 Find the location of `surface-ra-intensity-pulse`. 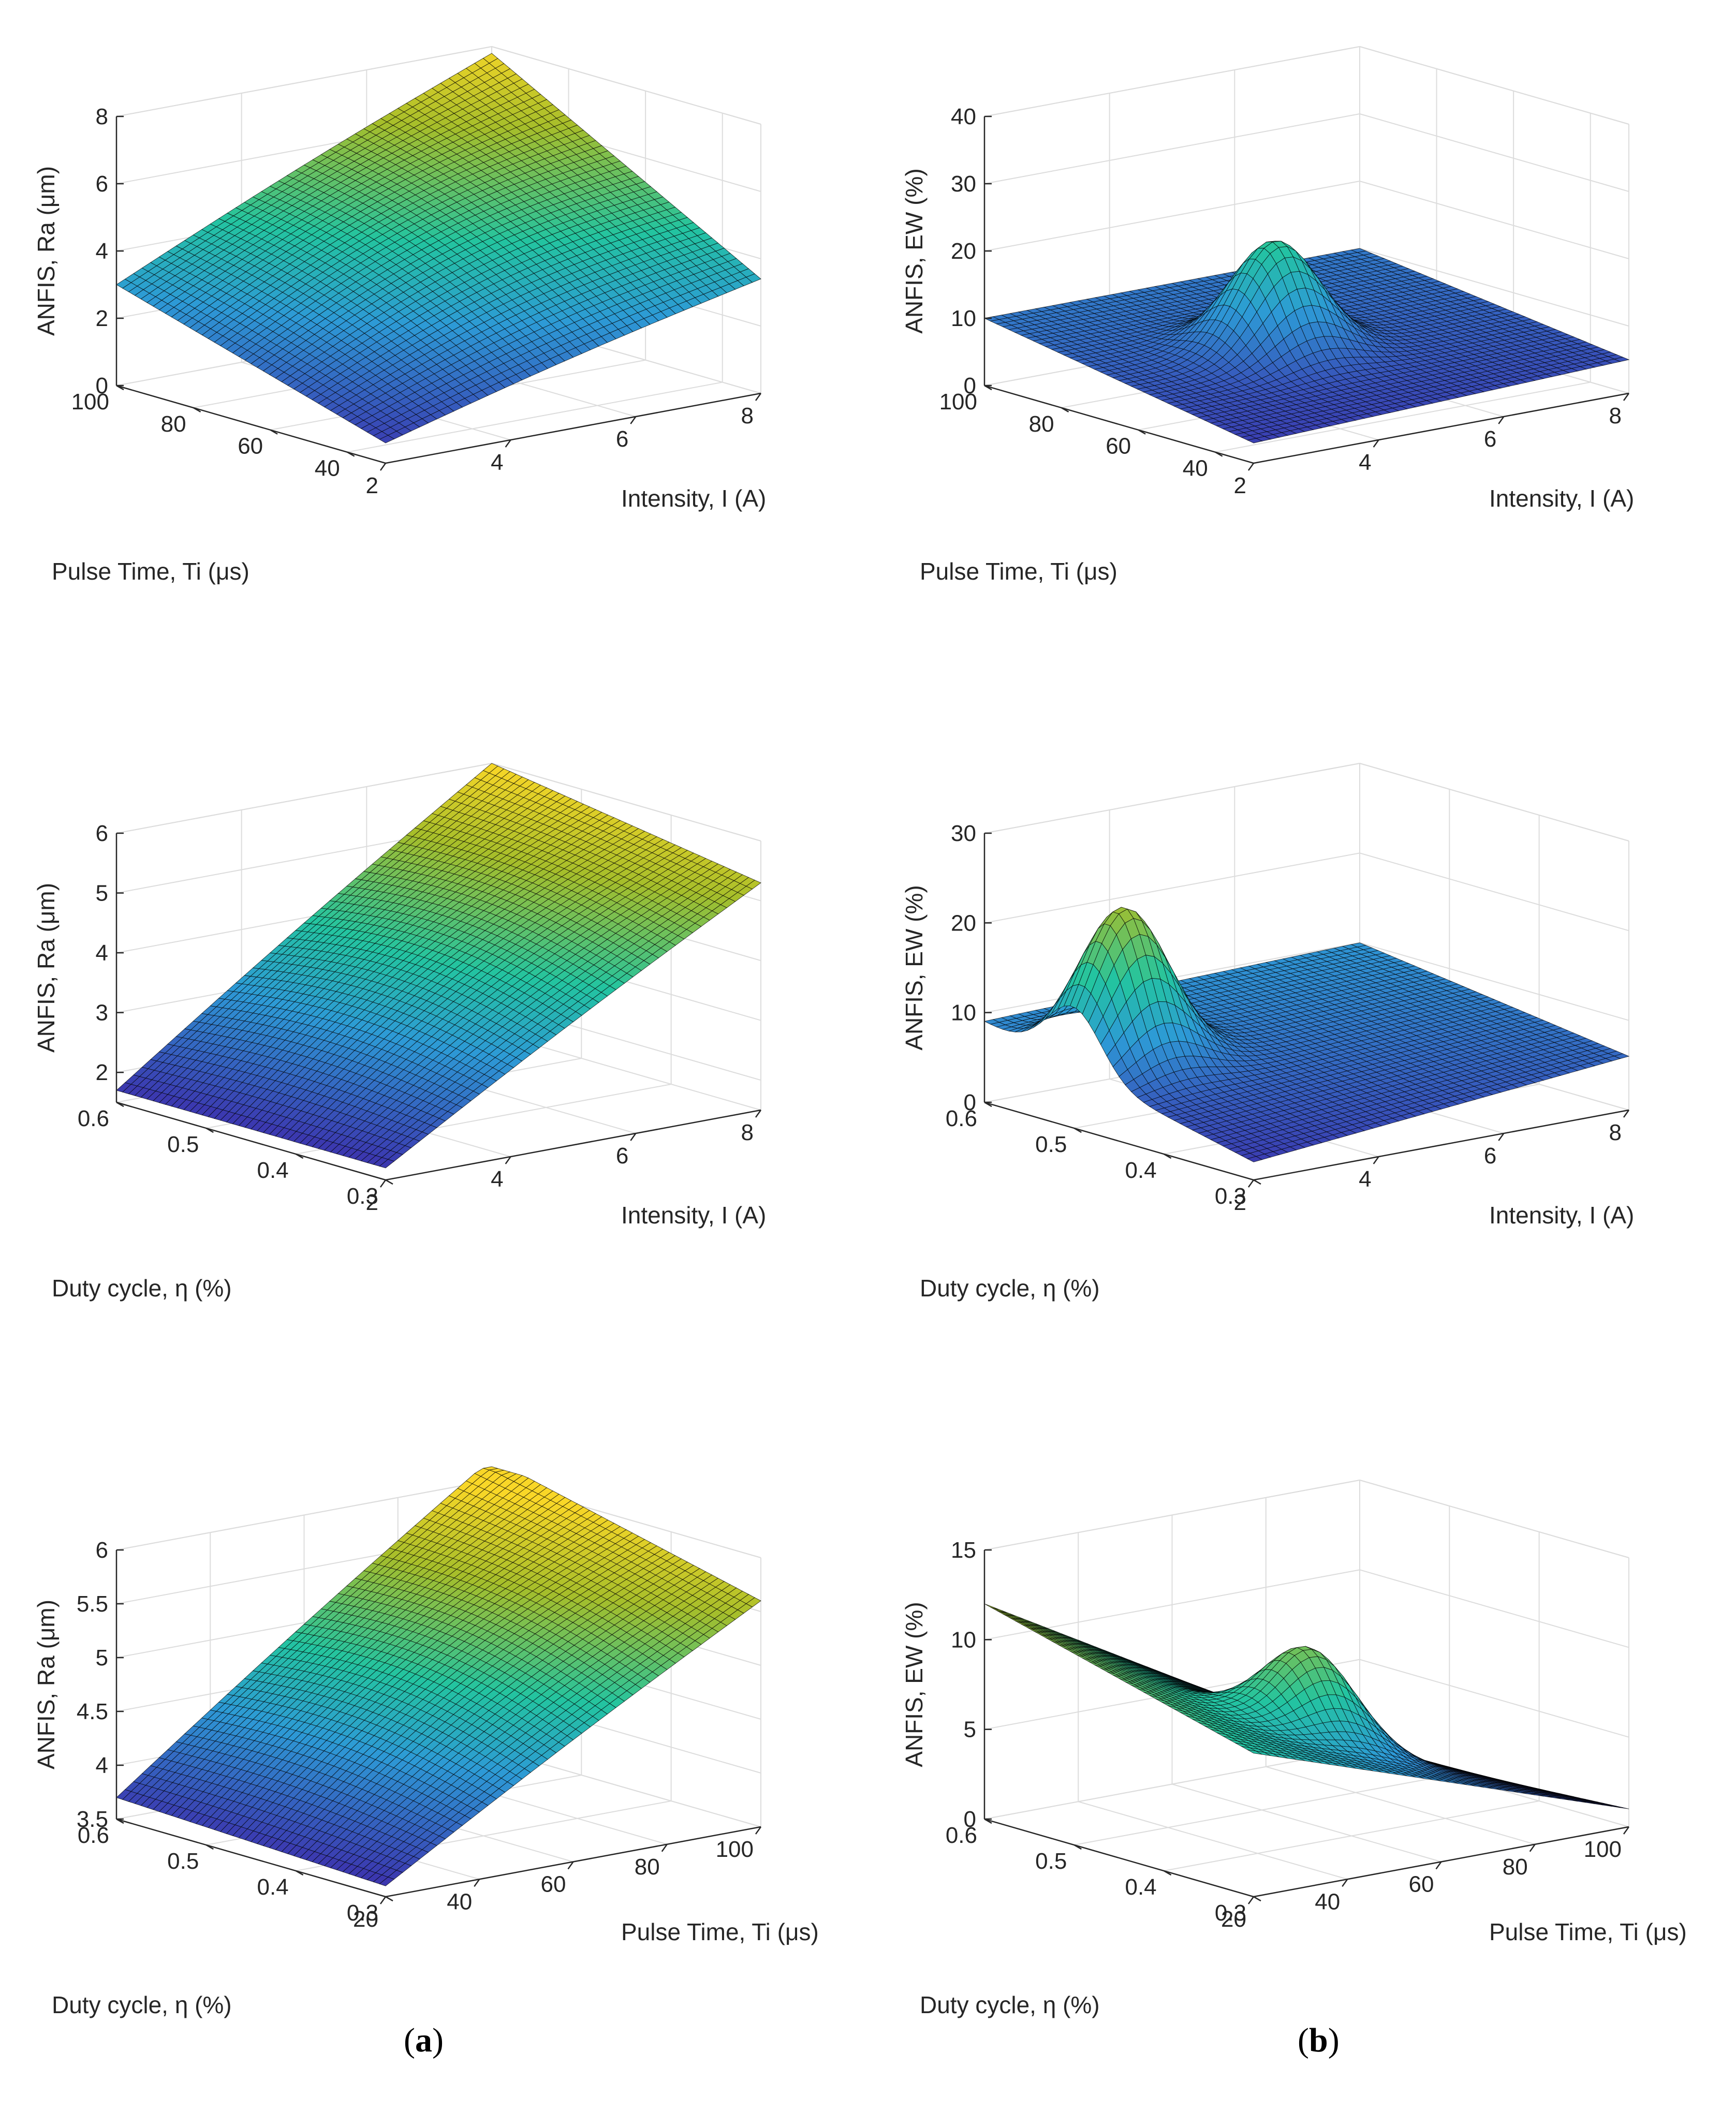

surface-ra-intensity-pulse is located at coordinates (438, 248).